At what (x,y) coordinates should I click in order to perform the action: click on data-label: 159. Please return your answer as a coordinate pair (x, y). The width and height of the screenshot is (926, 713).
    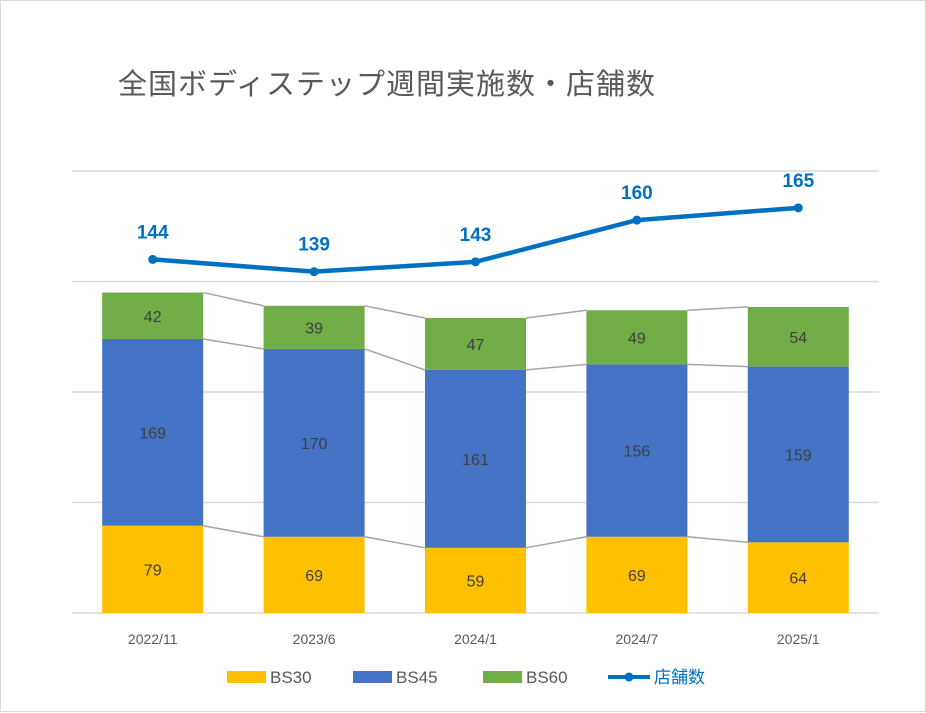
    Looking at the image, I should click on (798, 455).